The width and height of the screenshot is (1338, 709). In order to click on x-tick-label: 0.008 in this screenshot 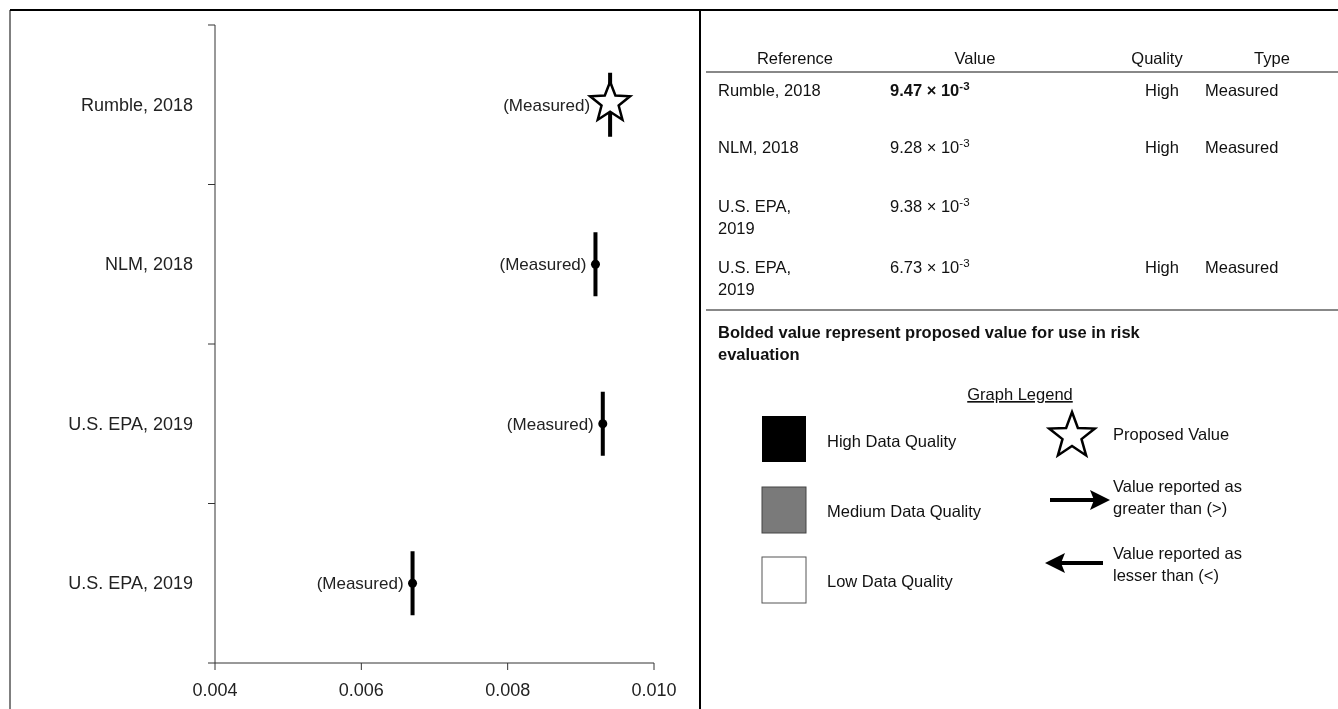, I will do `click(508, 690)`.